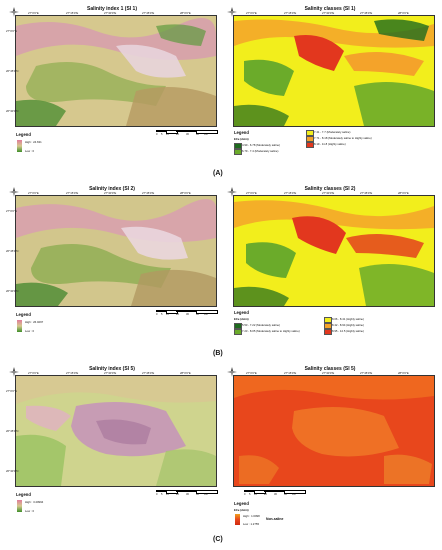 The height and width of the screenshot is (550, 442). Describe the element at coordinates (330, 189) in the screenshot. I see `si2-class-title: Salinity classes (SI 2)` at that location.